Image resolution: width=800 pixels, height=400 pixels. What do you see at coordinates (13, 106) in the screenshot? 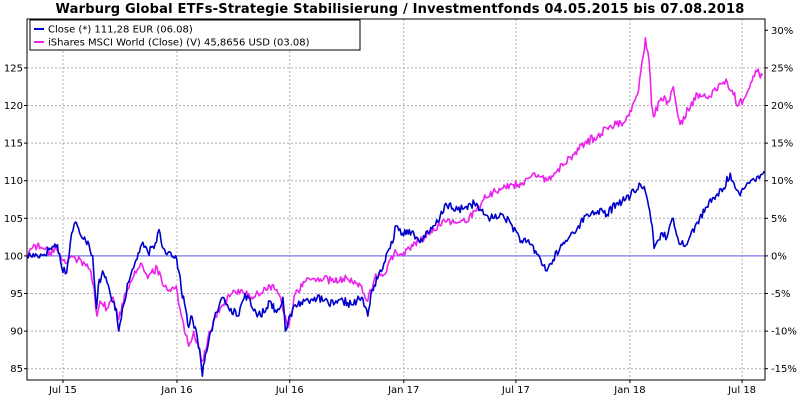
I see `y-left-tick-label: 120` at bounding box center [13, 106].